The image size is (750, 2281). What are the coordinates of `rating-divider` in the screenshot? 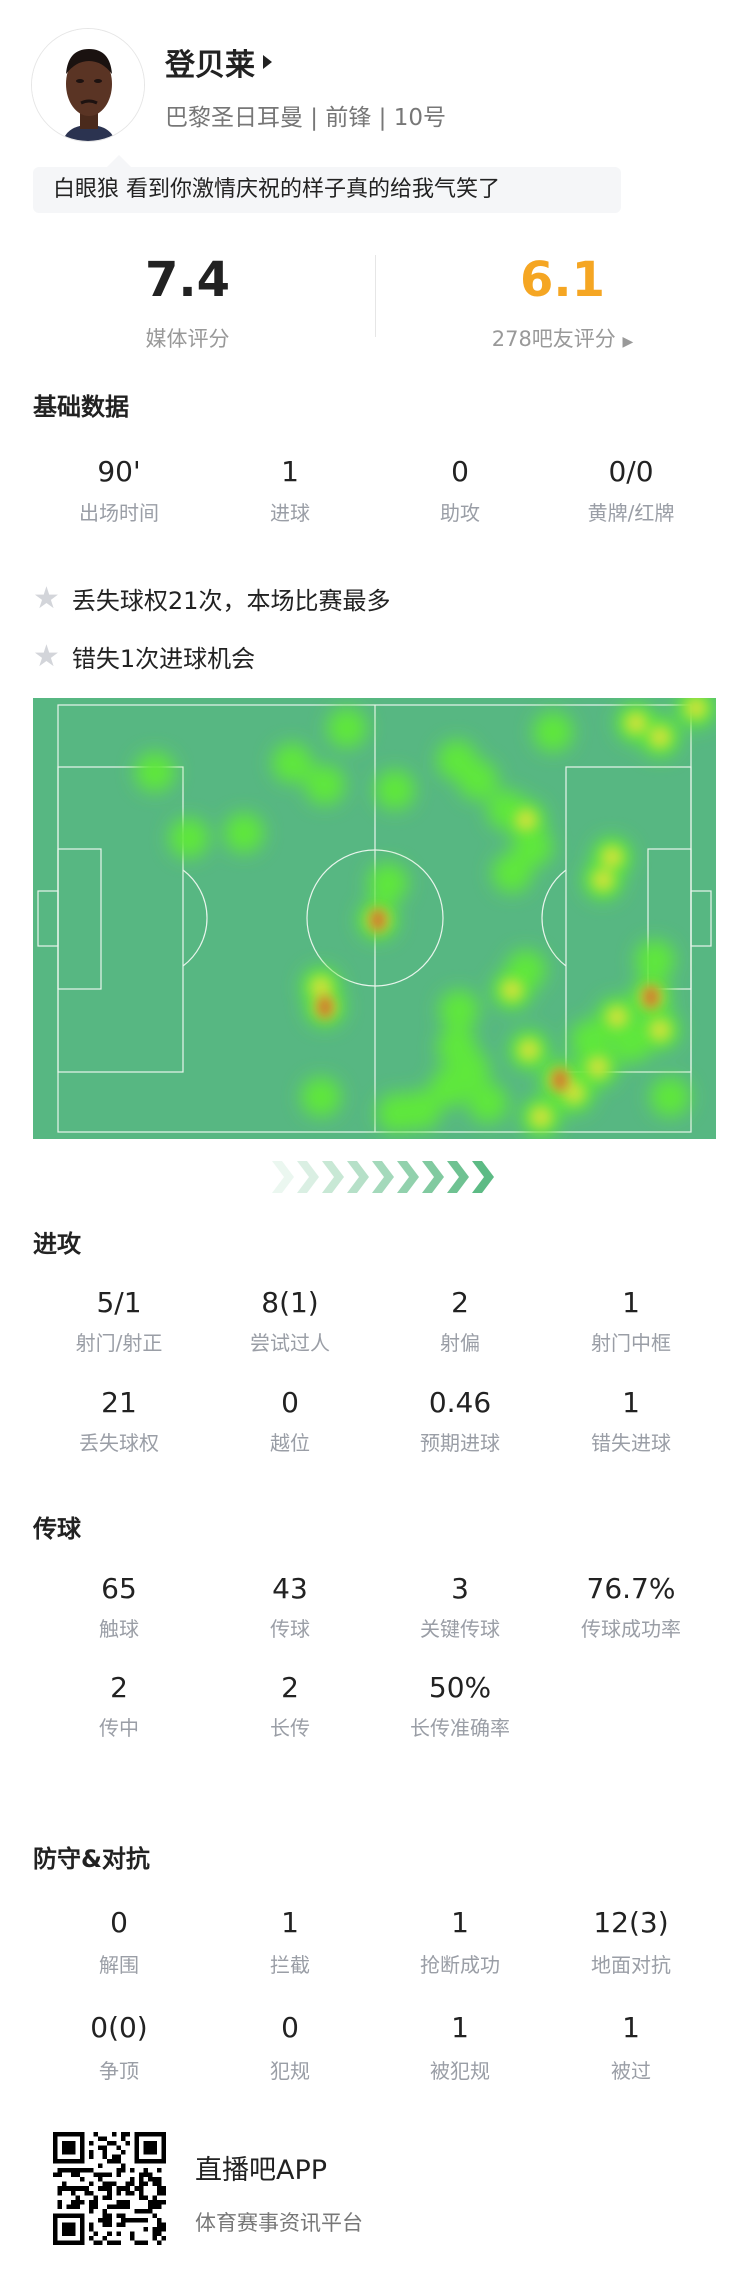 It's located at (375, 296).